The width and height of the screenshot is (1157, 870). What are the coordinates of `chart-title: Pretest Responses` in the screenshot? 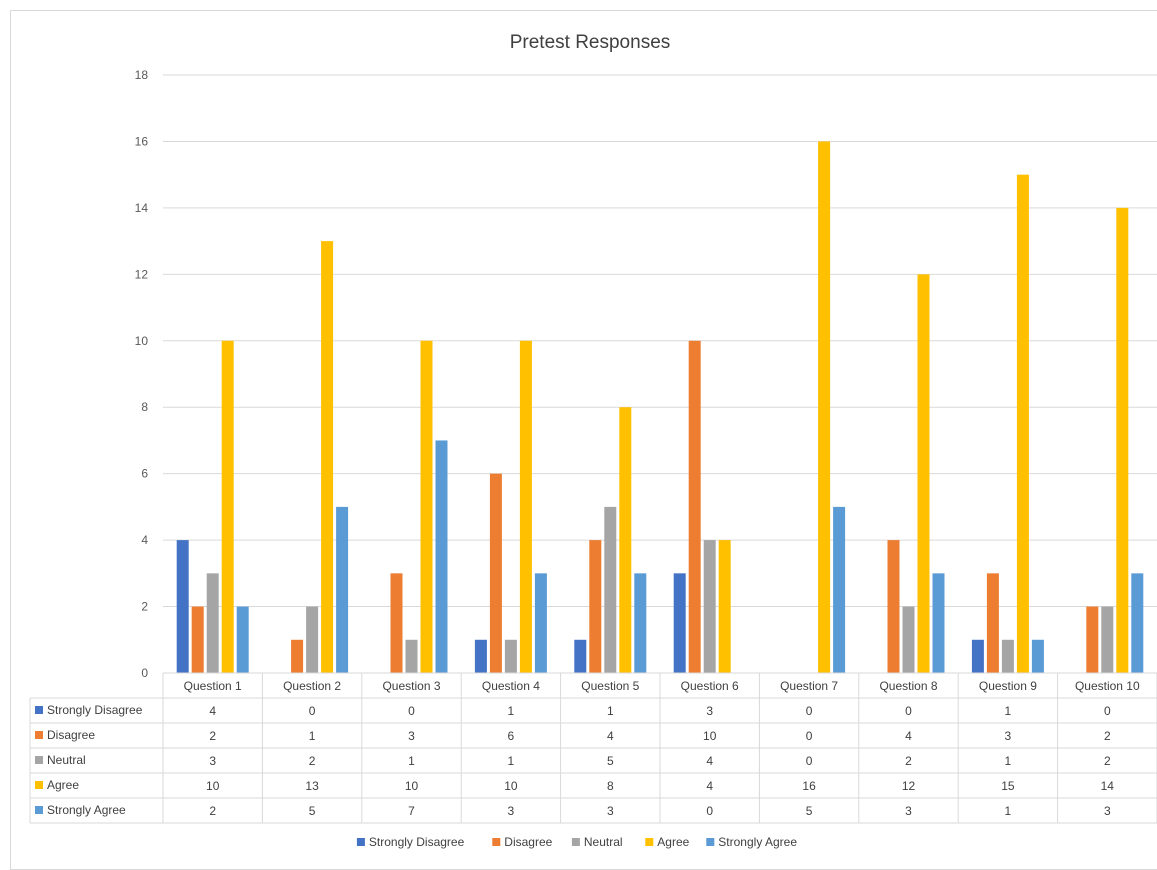 It's located at (590, 42).